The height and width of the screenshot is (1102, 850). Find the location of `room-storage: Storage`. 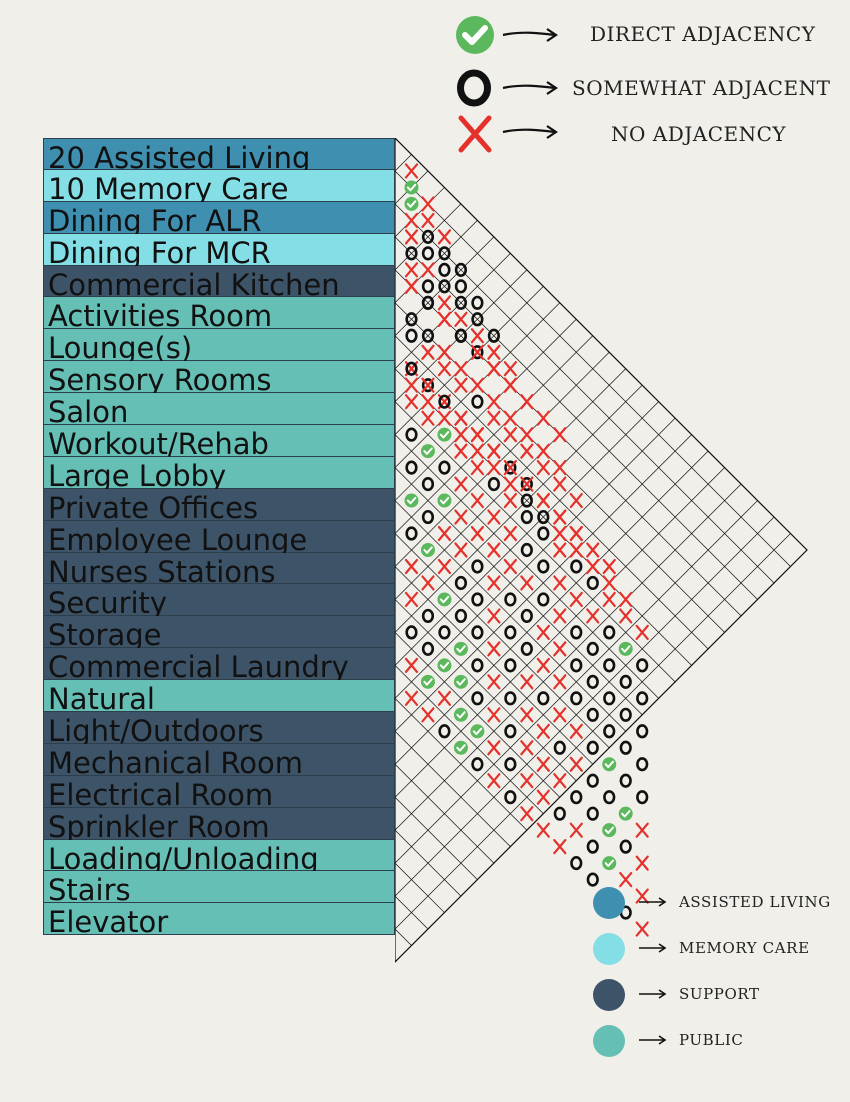

room-storage: Storage is located at coordinates (219, 633).